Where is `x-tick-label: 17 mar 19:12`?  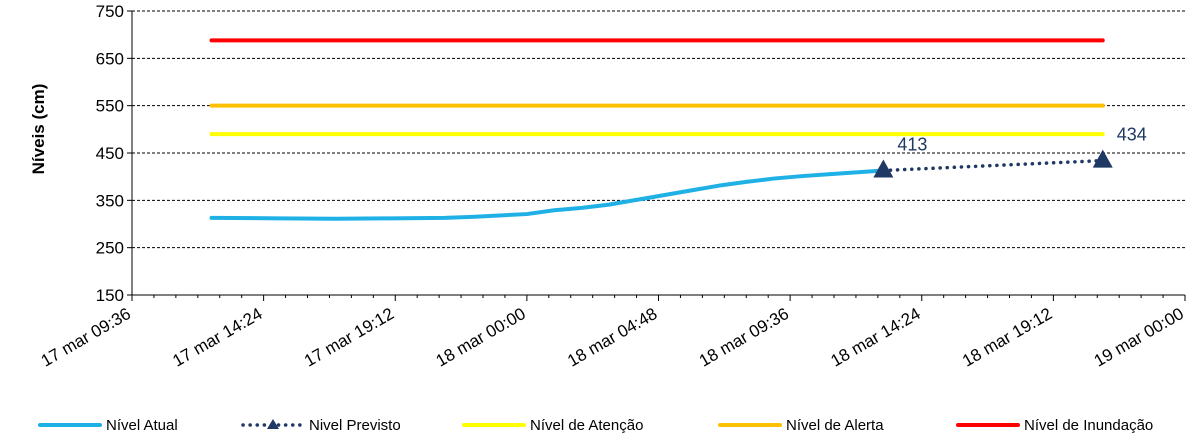
x-tick-label: 17 mar 19:12 is located at coordinates (349, 337).